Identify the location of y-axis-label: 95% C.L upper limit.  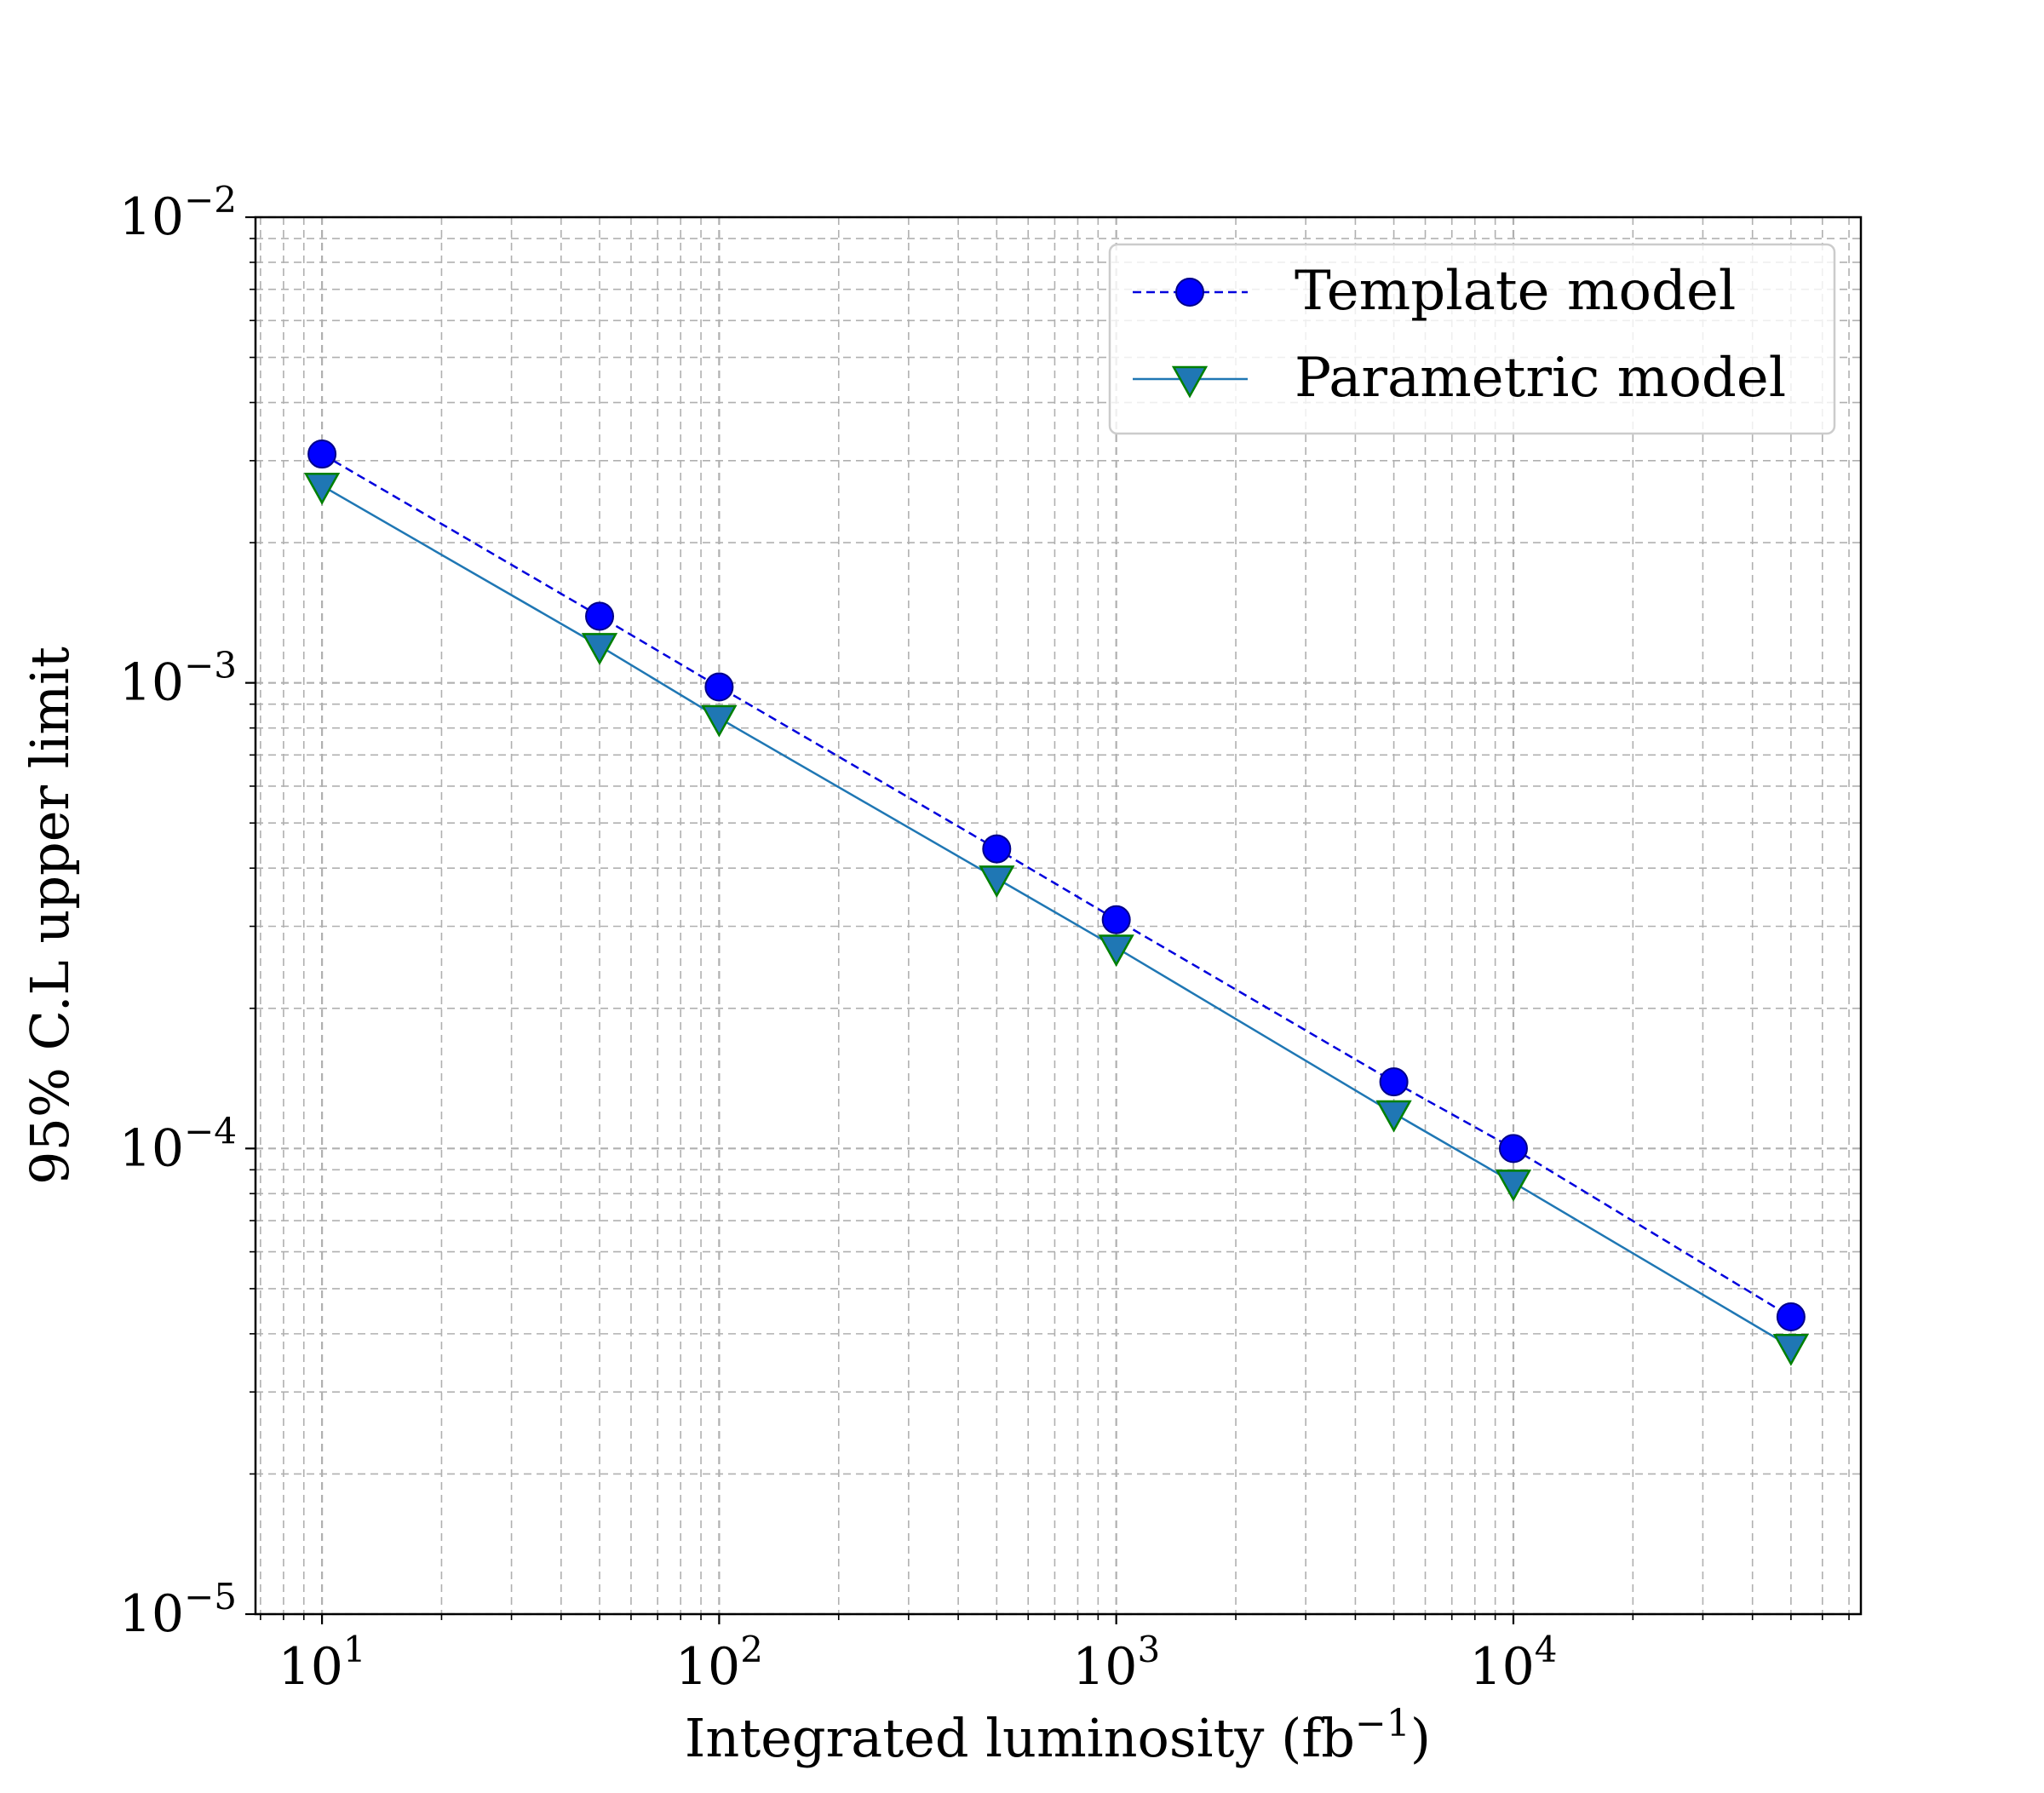
(50, 916).